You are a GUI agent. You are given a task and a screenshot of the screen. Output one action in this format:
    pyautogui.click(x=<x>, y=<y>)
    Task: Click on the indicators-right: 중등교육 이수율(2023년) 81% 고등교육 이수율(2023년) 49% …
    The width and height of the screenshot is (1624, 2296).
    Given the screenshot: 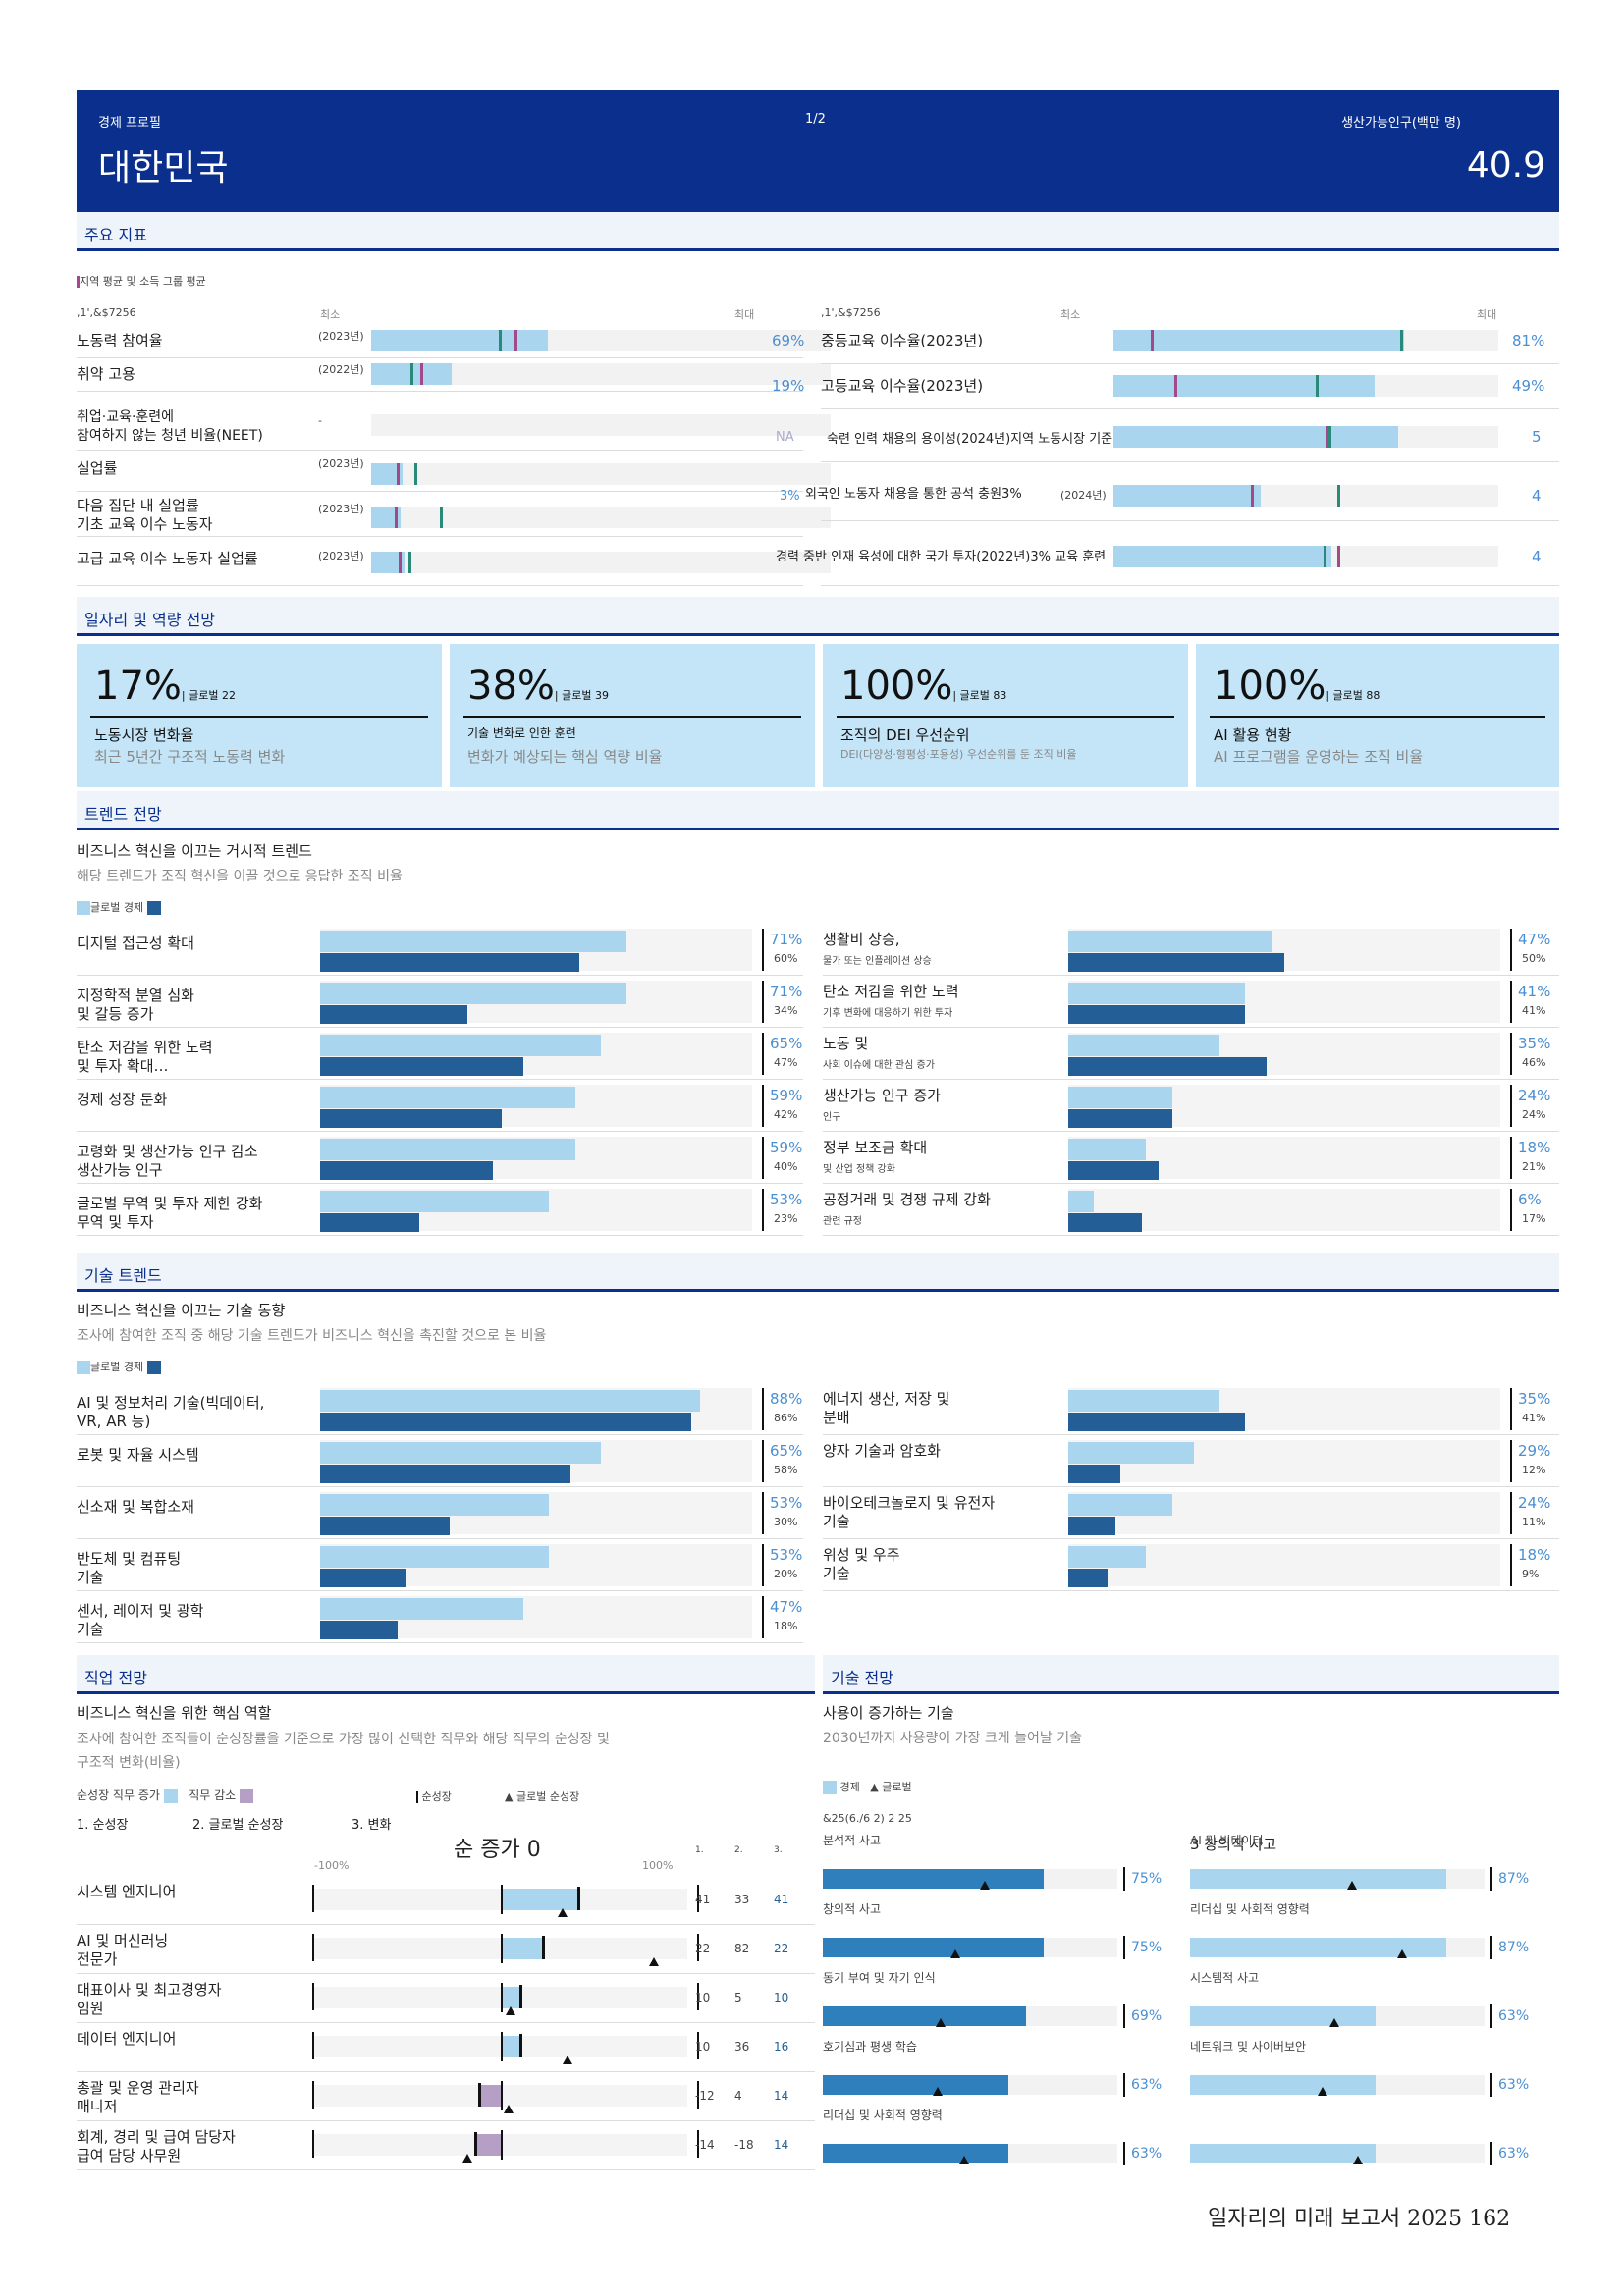 What is the action you would take?
    pyautogui.click(x=1167, y=460)
    